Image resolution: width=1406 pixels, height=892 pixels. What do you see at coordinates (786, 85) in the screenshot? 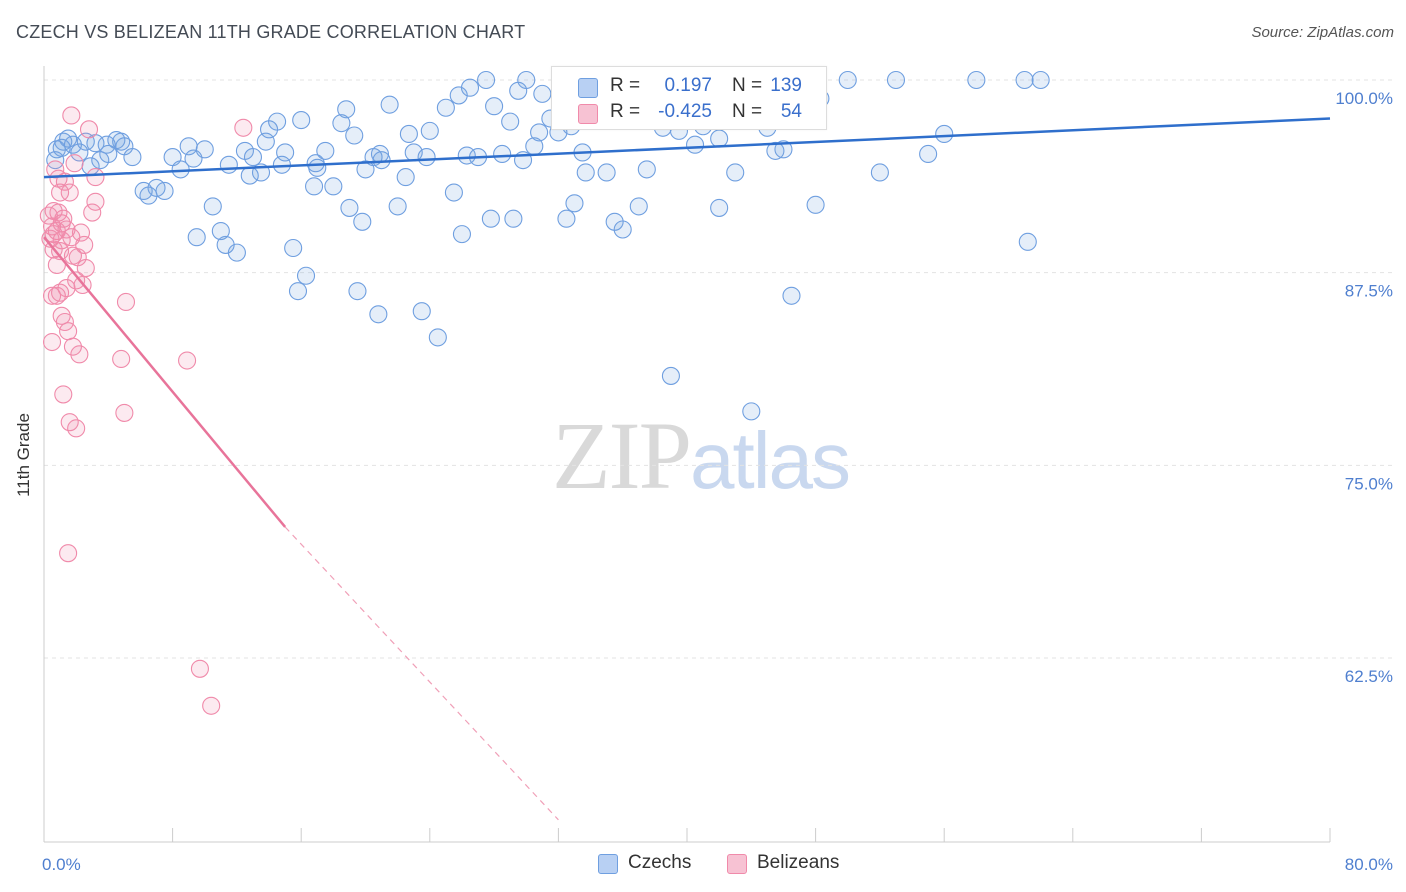
I see `legend-n-value: 139` at bounding box center [786, 85].